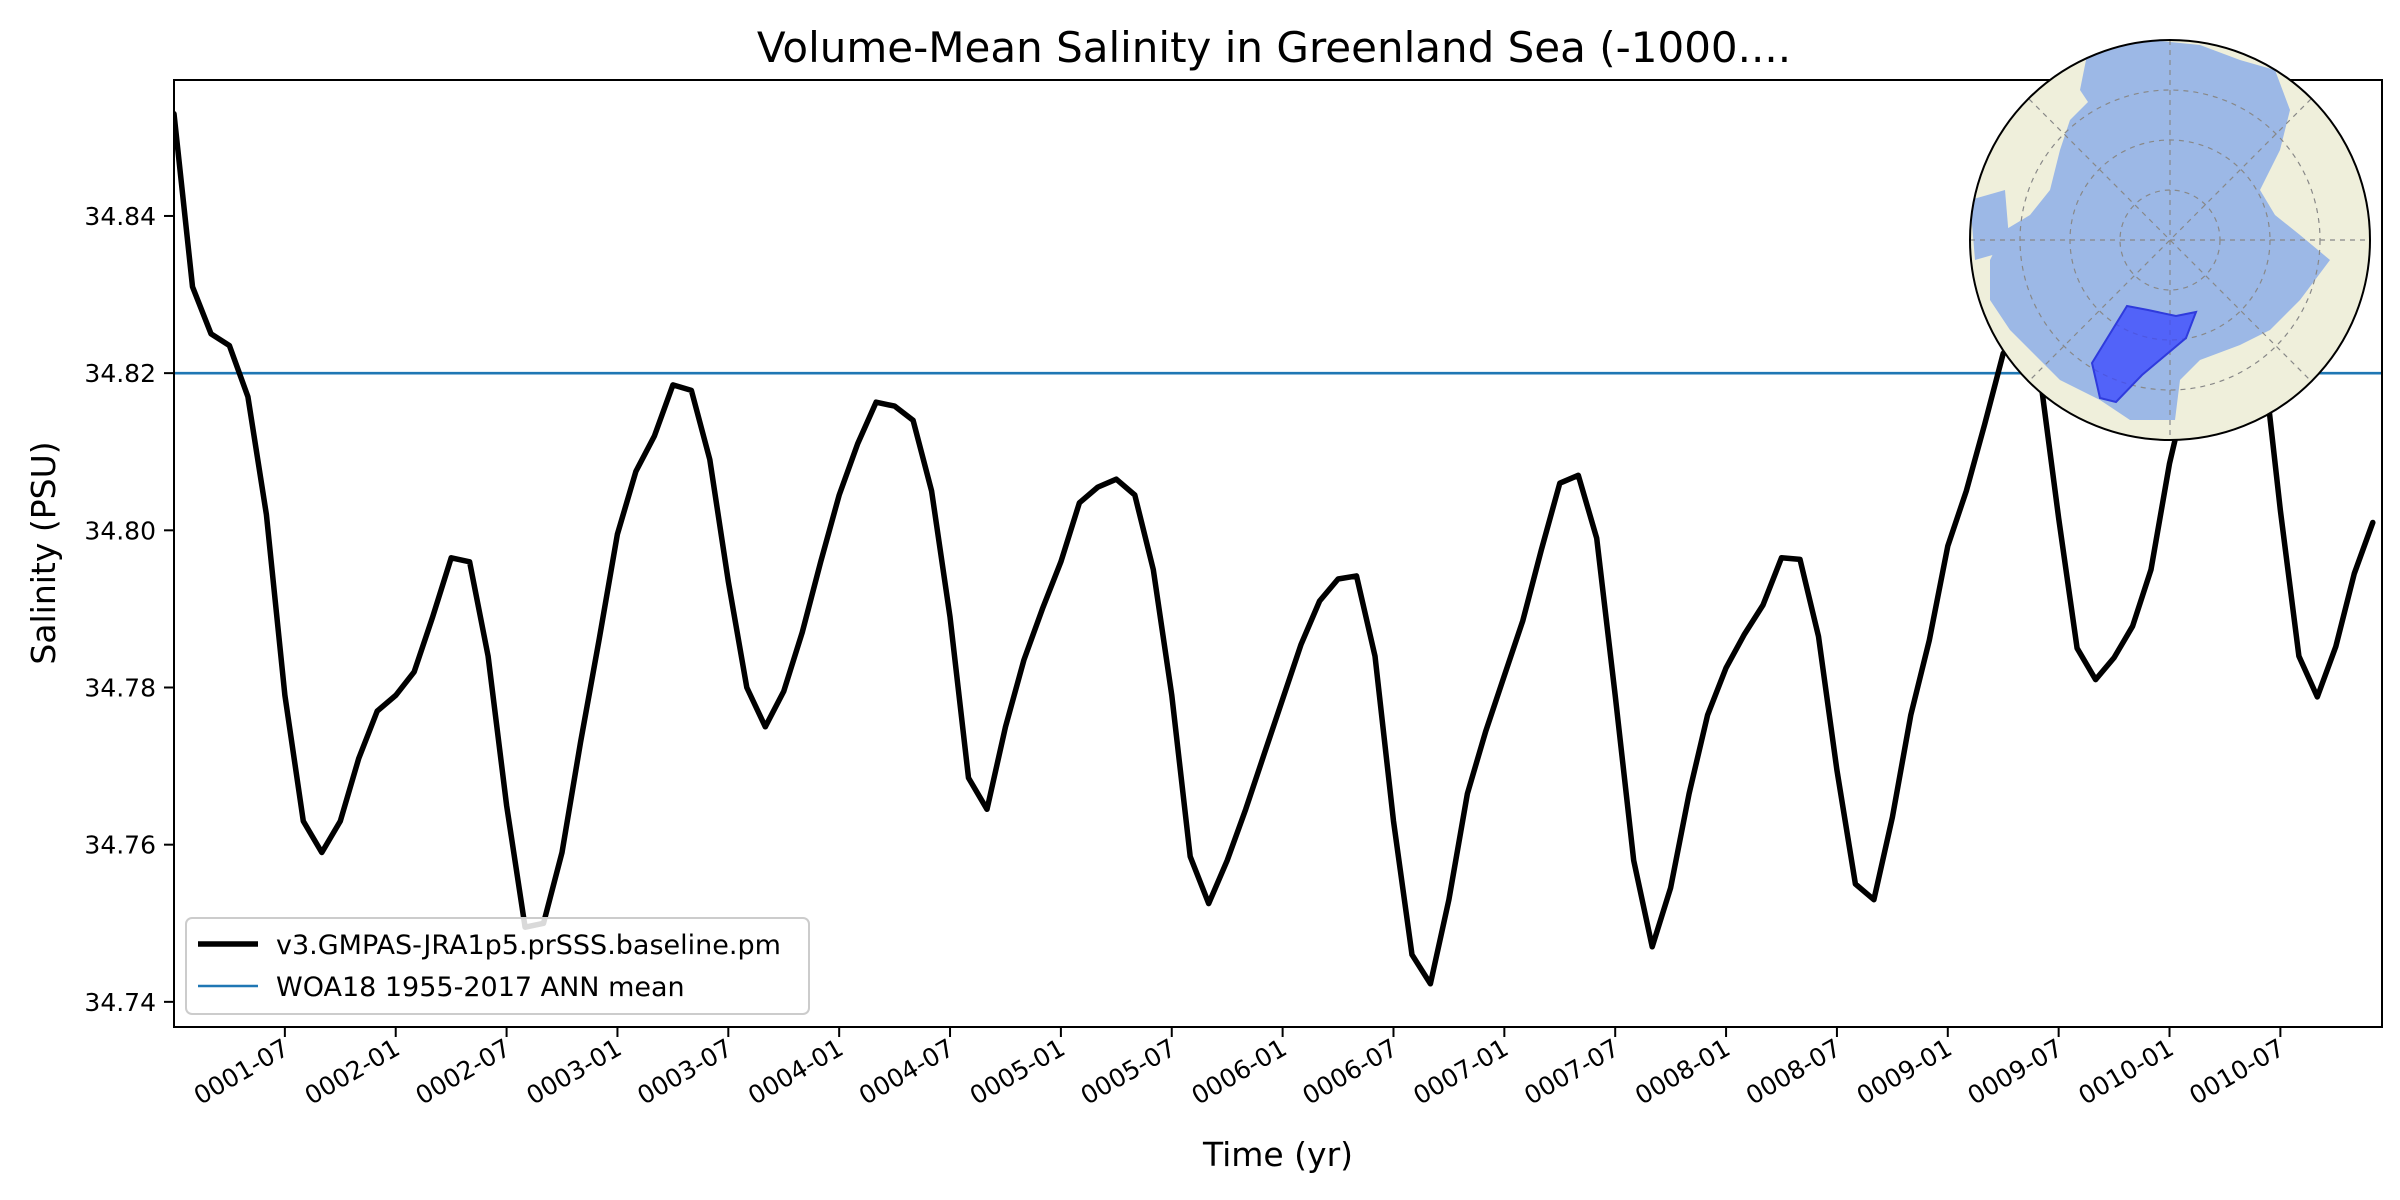  Describe the element at coordinates (1571, 1071) in the screenshot. I see `x-tick-label: 0007-07` at that location.